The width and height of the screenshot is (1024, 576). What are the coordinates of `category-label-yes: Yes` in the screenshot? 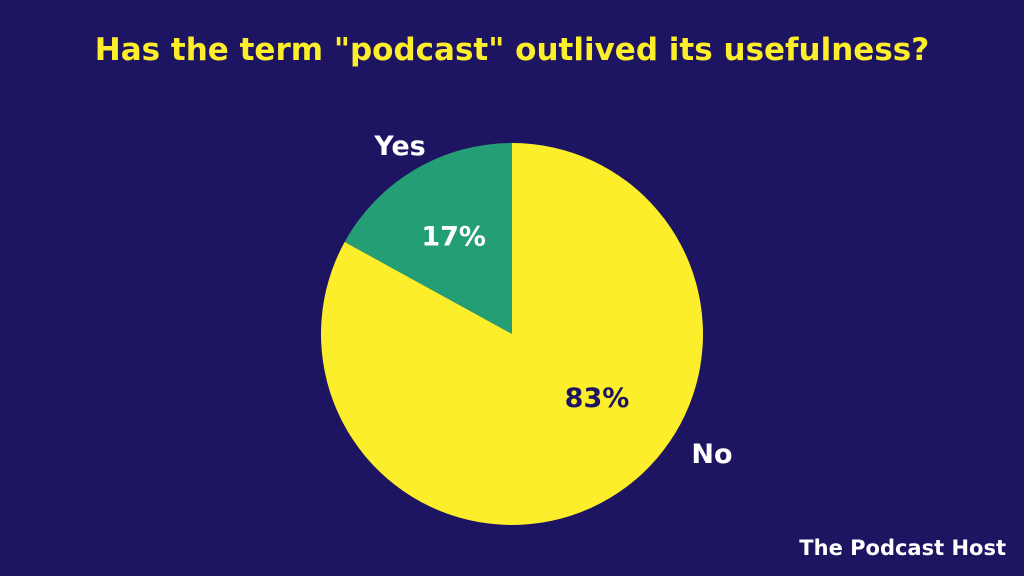 It's located at (399, 146).